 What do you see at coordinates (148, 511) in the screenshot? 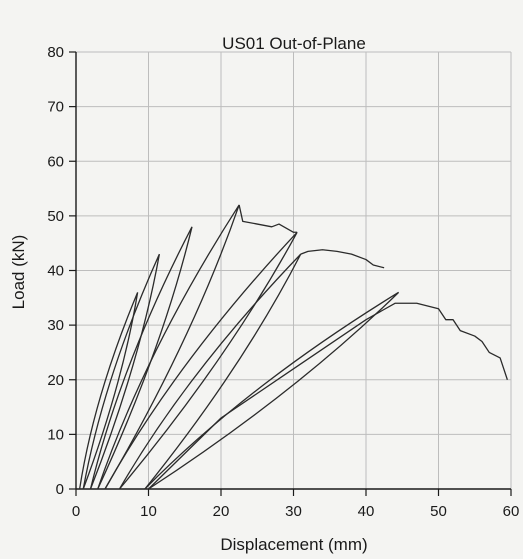
I see `x-tick-label: 10` at bounding box center [148, 511].